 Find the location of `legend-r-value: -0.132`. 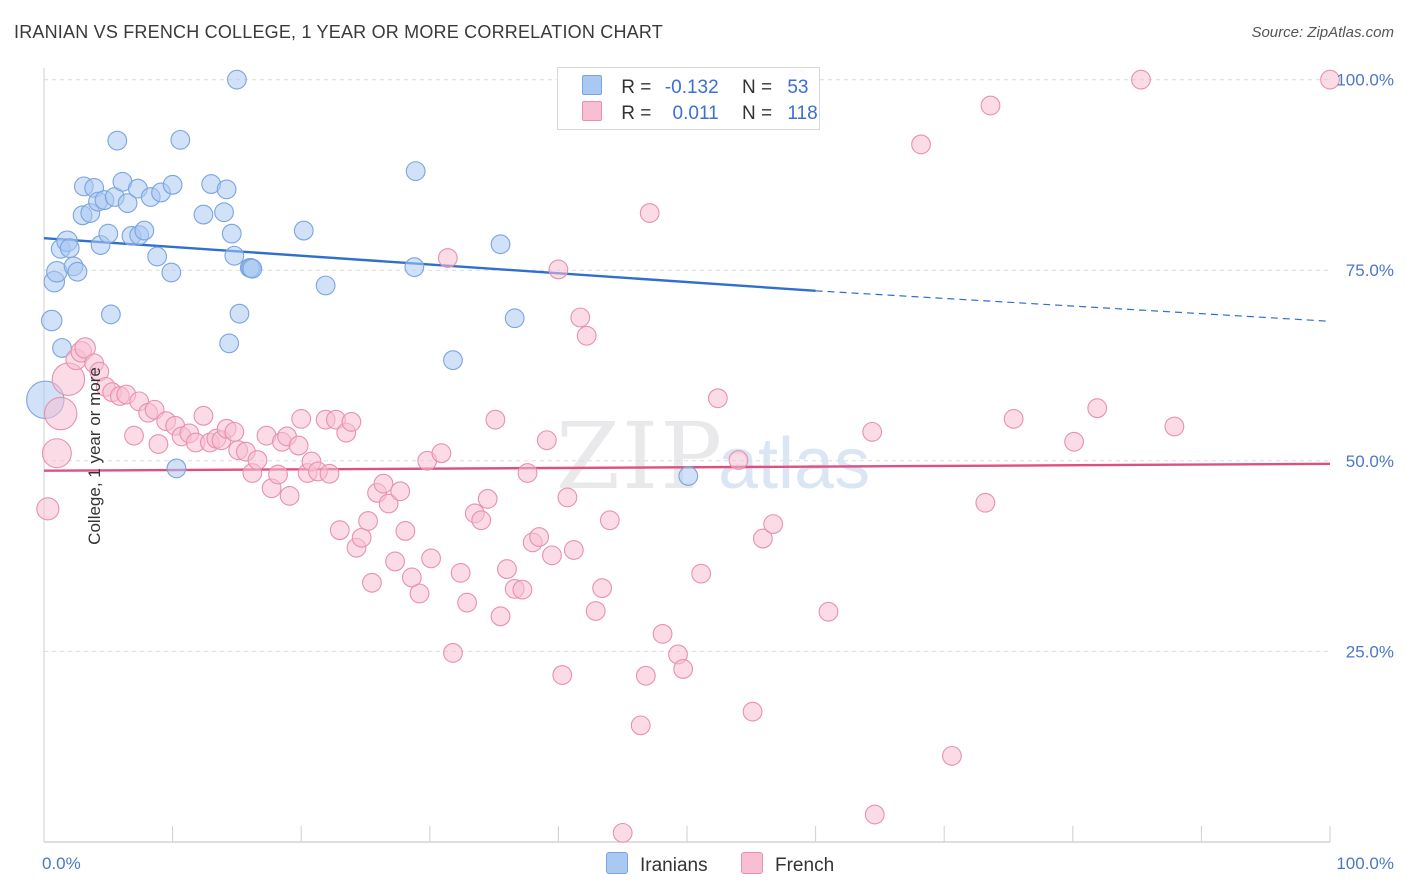

legend-r-value: -0.132 is located at coordinates (691, 87).